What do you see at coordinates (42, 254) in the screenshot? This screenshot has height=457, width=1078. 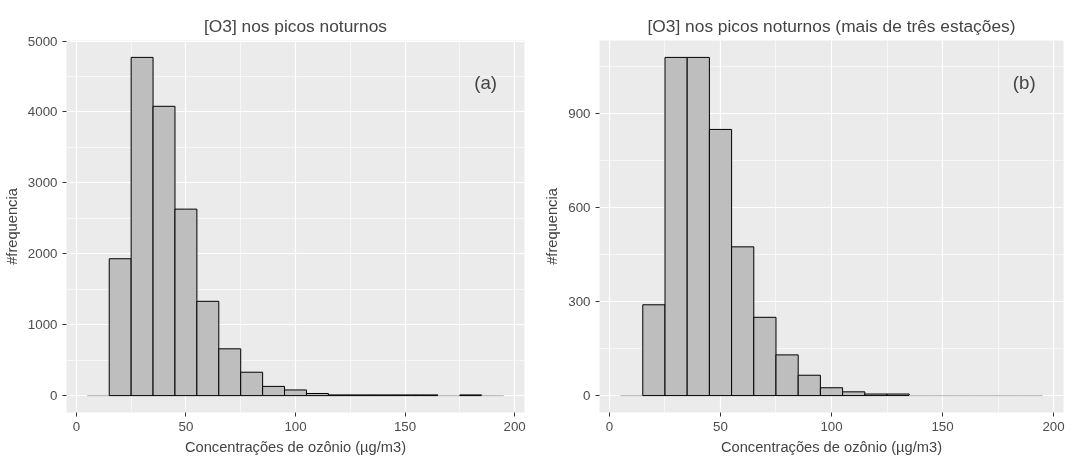 I see `y-tick-label: 2000` at bounding box center [42, 254].